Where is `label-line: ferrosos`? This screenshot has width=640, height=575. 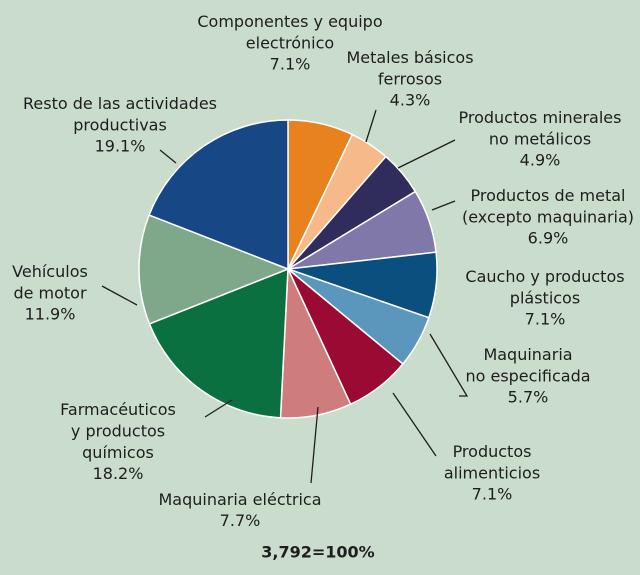
label-line: ferrosos is located at coordinates (410, 78).